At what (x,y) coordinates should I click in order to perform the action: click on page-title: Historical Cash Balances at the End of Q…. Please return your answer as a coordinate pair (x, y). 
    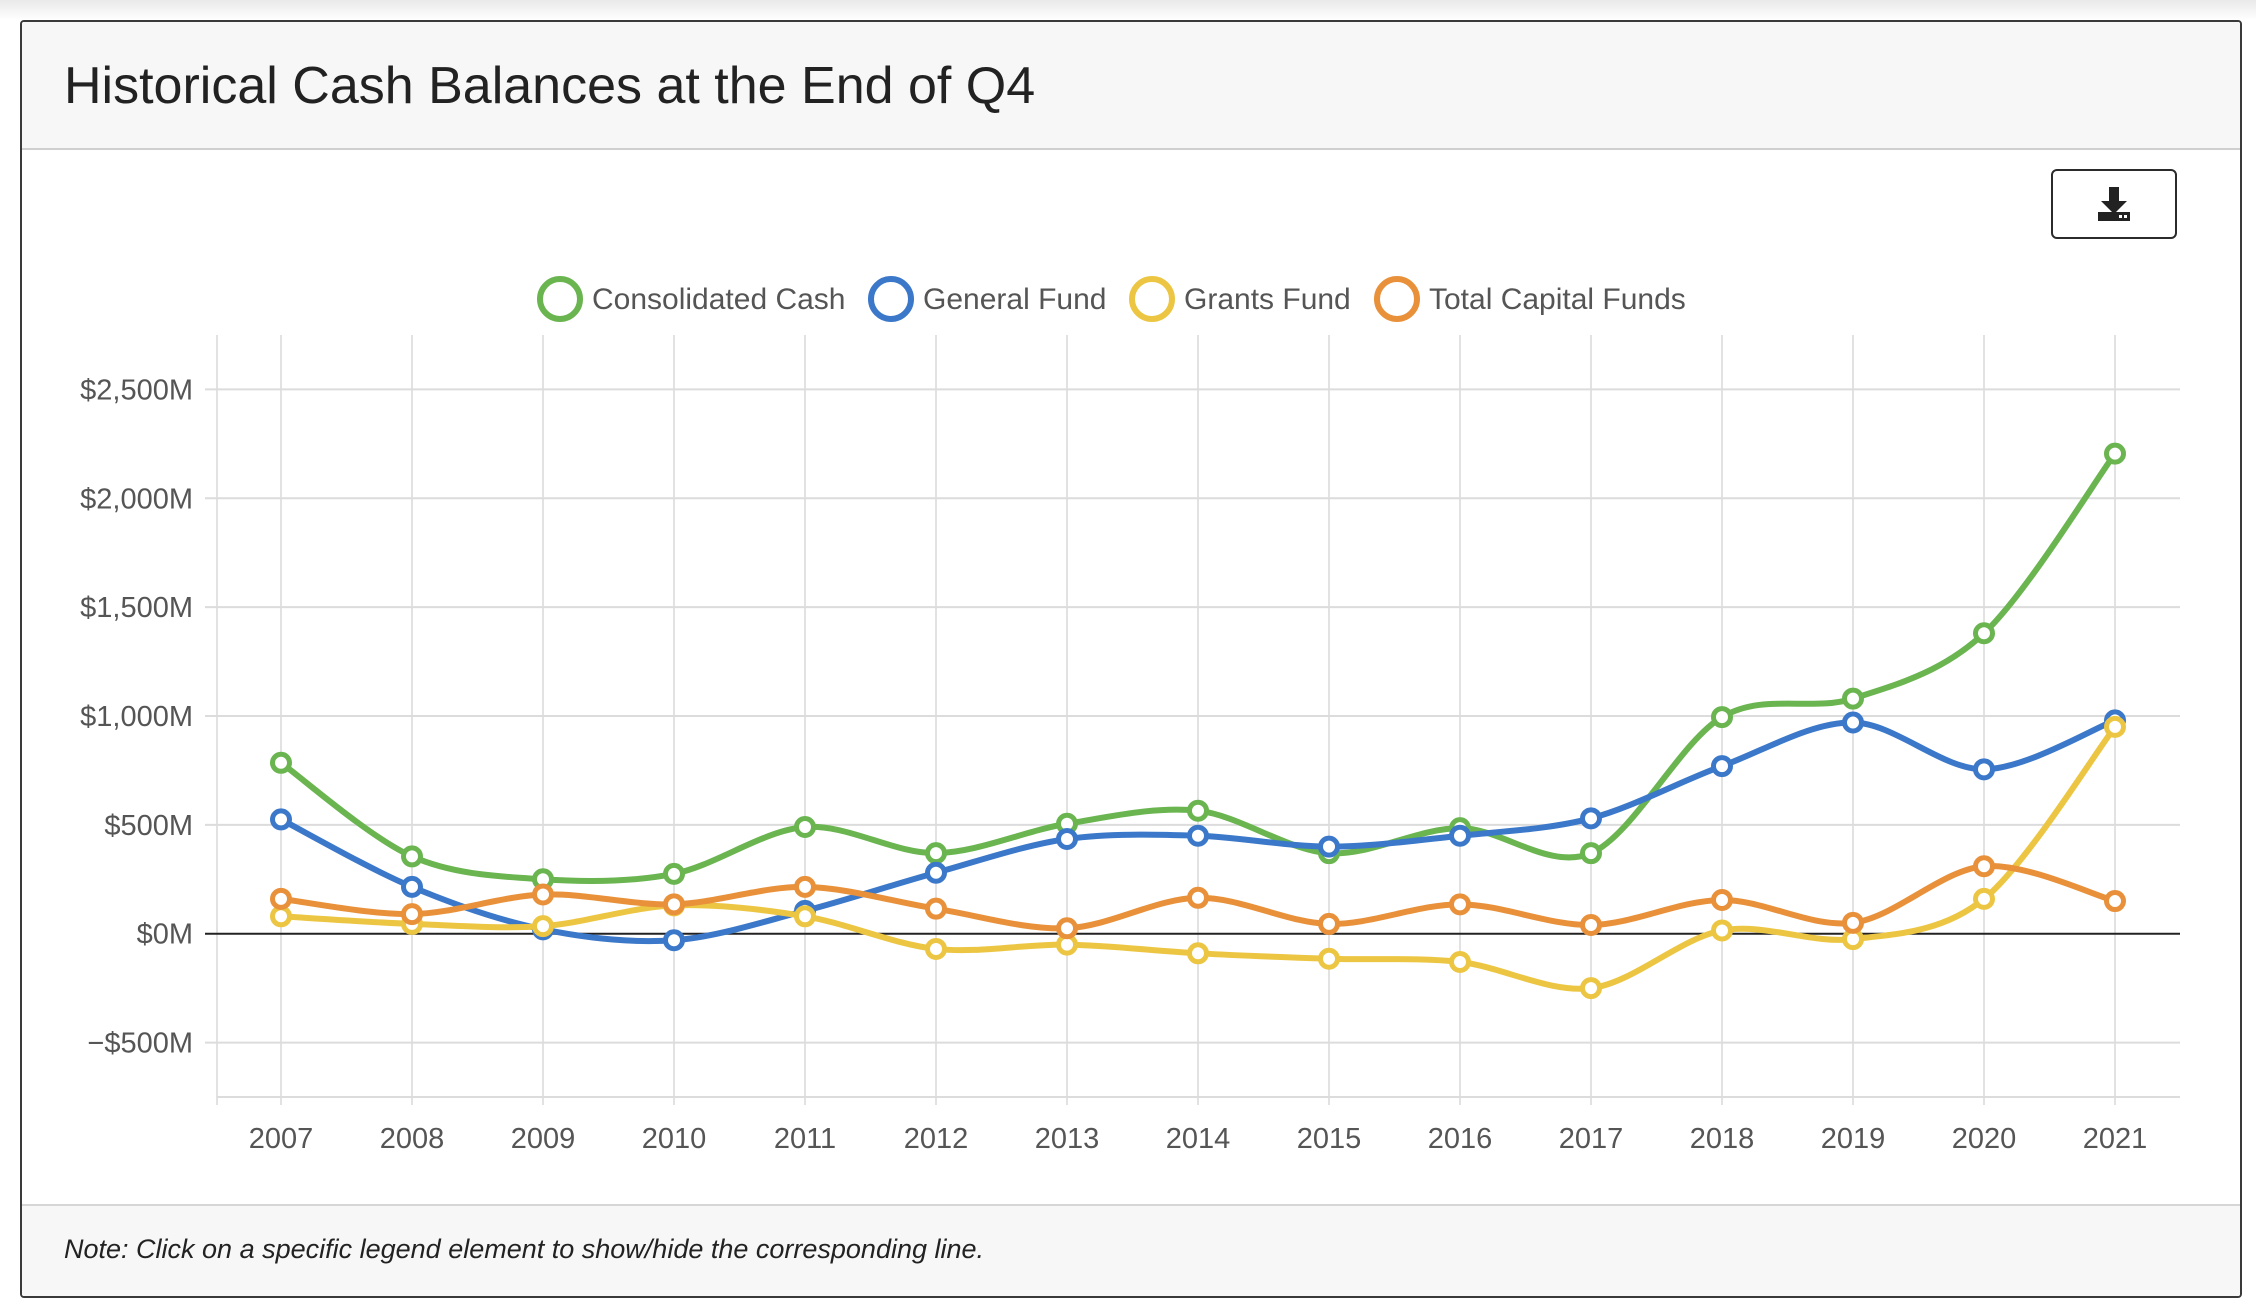
    Looking at the image, I should click on (550, 86).